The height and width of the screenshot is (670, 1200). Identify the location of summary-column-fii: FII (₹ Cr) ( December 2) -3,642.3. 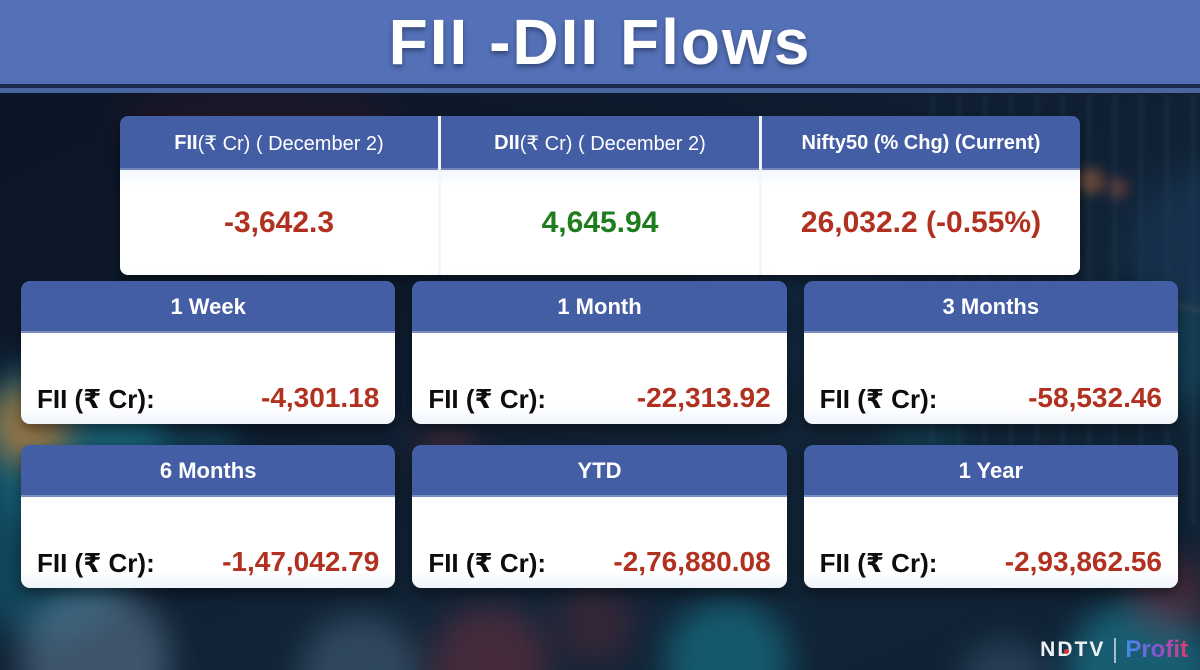
(279, 195).